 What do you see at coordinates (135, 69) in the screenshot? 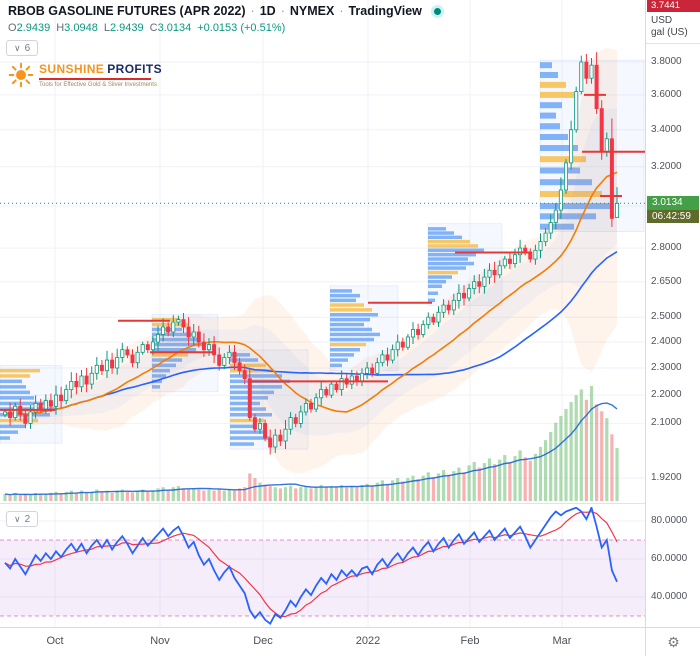
I see `logo-word-profits: PROFITS` at bounding box center [135, 69].